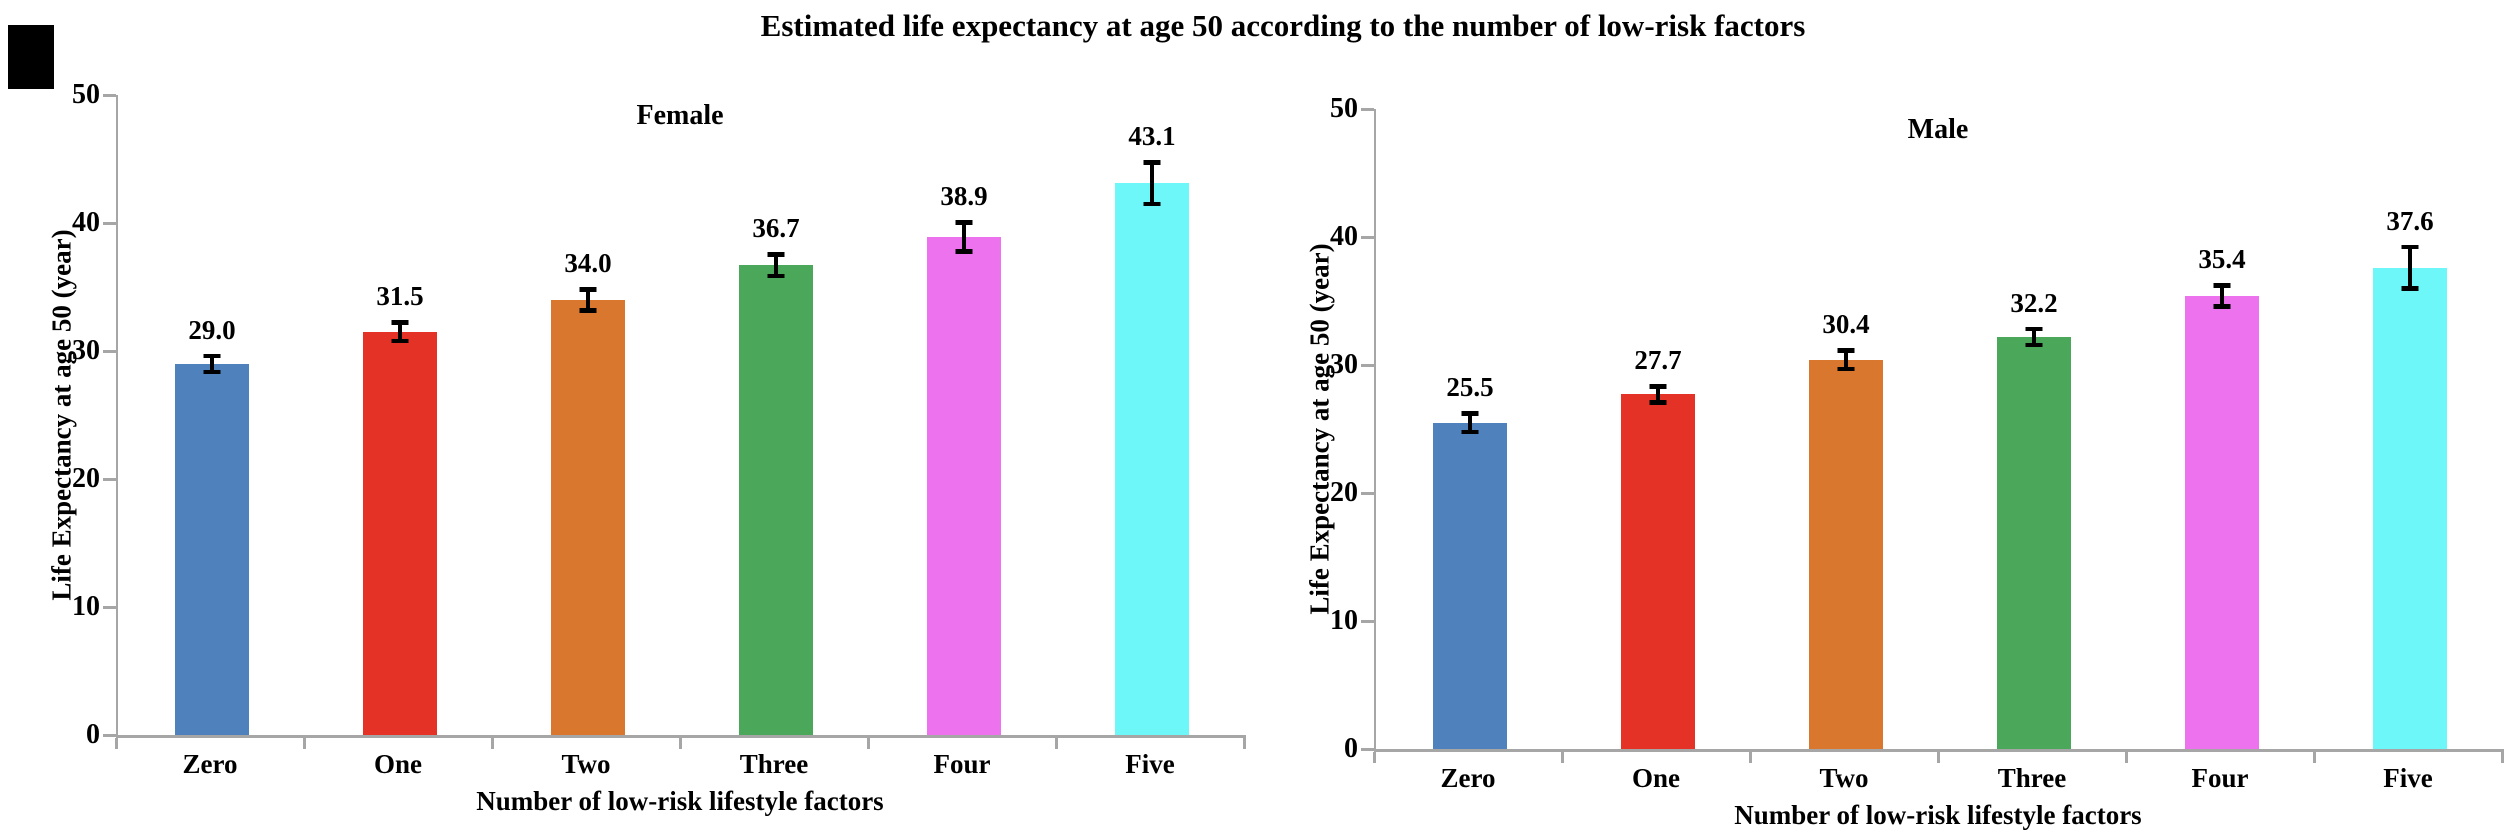 The height and width of the screenshot is (834, 2506). I want to click on value-label: 30.4, so click(1846, 324).